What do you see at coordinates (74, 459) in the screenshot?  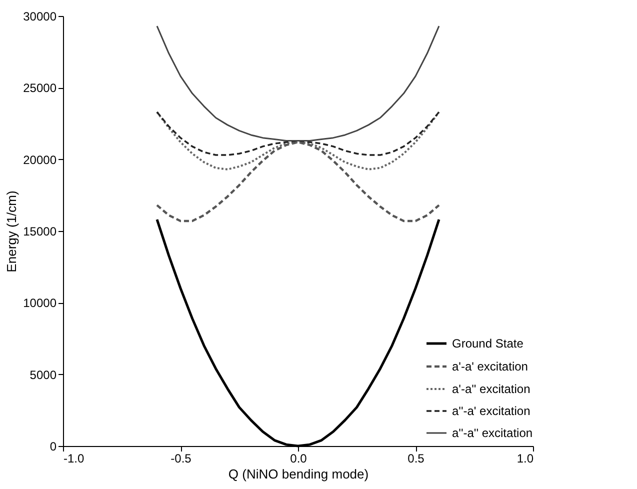 I see `x-tick-label: -1.0` at bounding box center [74, 459].